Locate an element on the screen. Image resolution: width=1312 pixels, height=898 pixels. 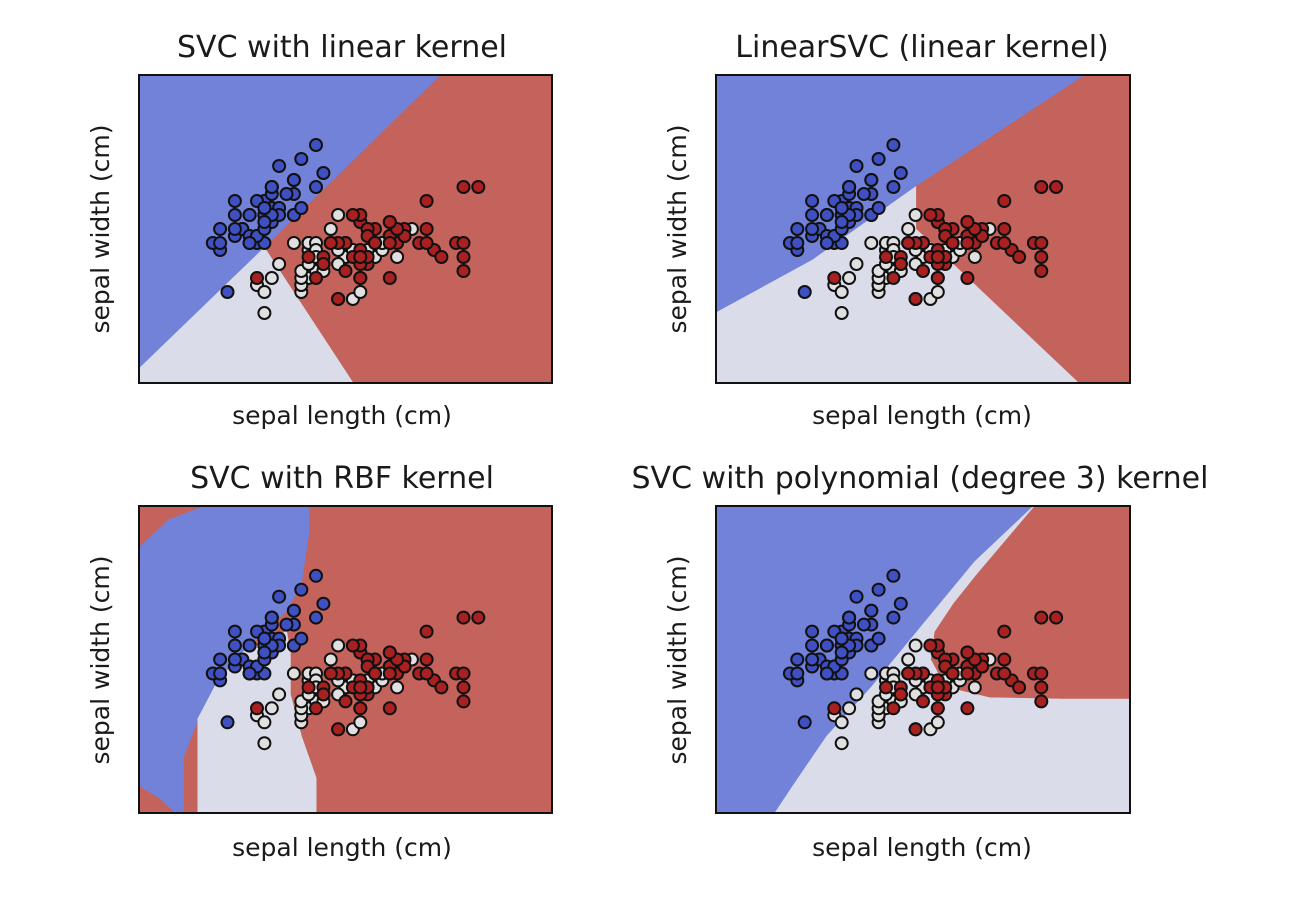
decision-region-versicolor is located at coordinates (898, 284).